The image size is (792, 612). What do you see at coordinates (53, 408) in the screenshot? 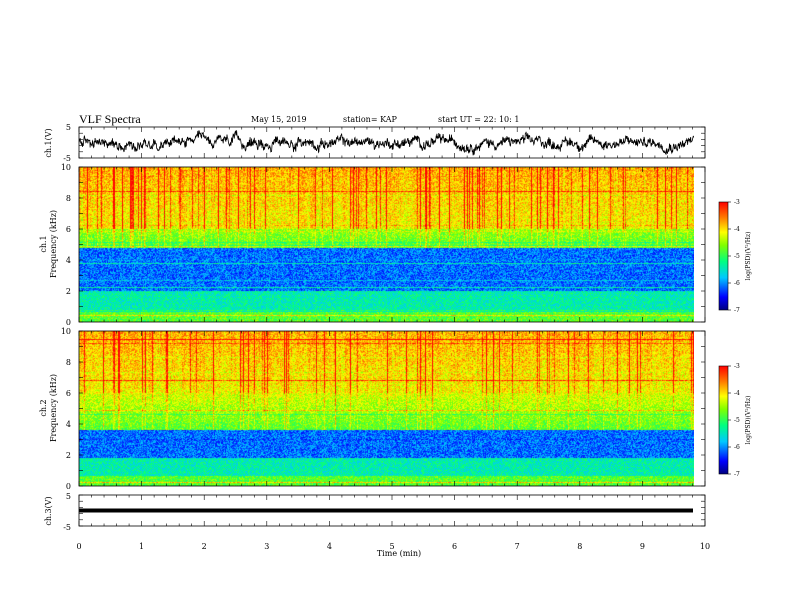
I see `ch2-frequency-label: Frequency (kHz)` at bounding box center [53, 408].